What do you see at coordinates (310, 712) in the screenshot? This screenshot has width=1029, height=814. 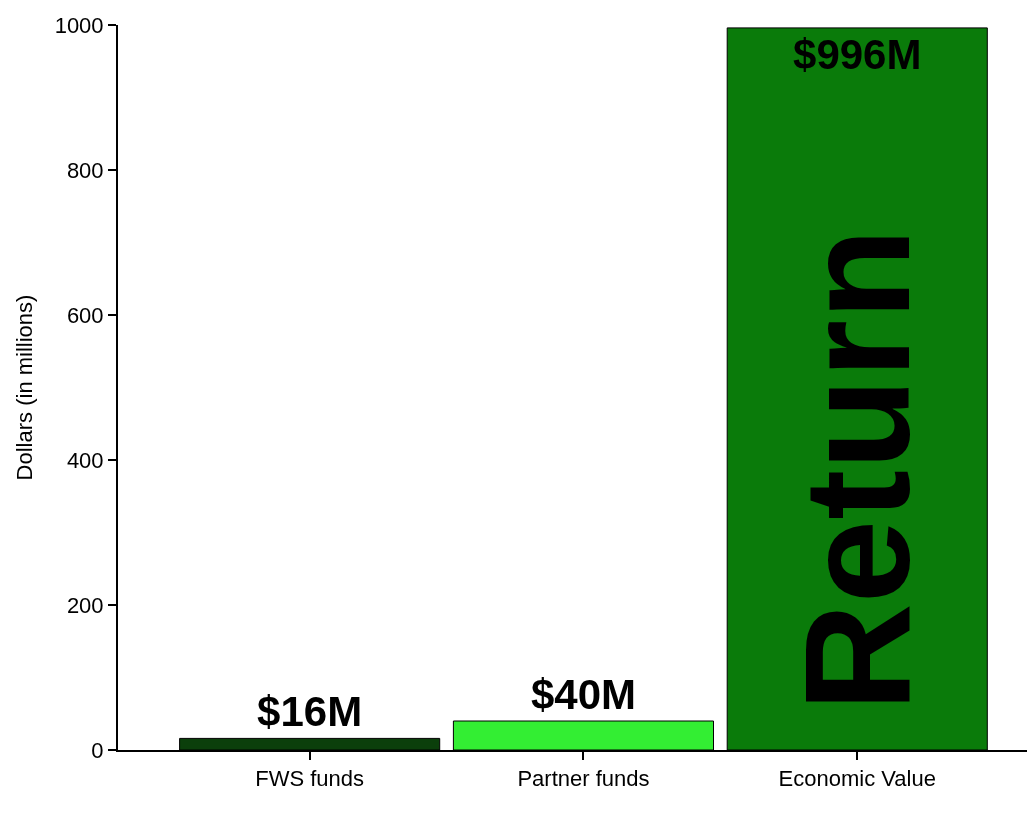 I see `data-label: $16M` at bounding box center [310, 712].